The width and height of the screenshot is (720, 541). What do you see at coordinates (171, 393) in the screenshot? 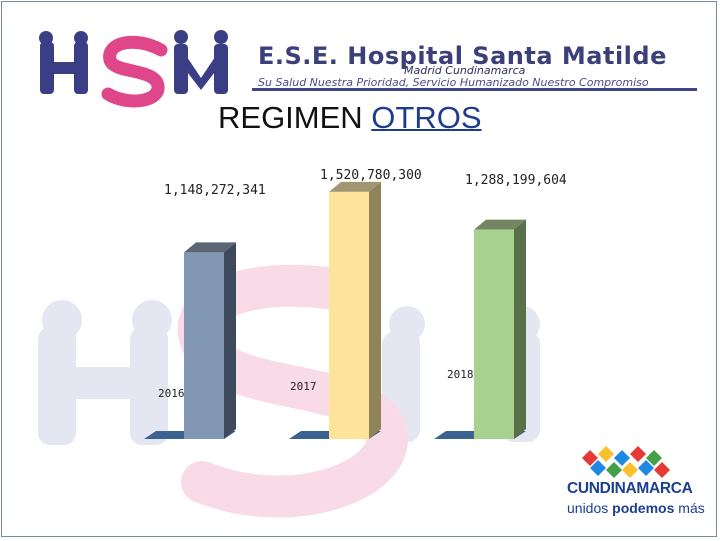
I see `category-label-2016: 2016` at bounding box center [171, 393].